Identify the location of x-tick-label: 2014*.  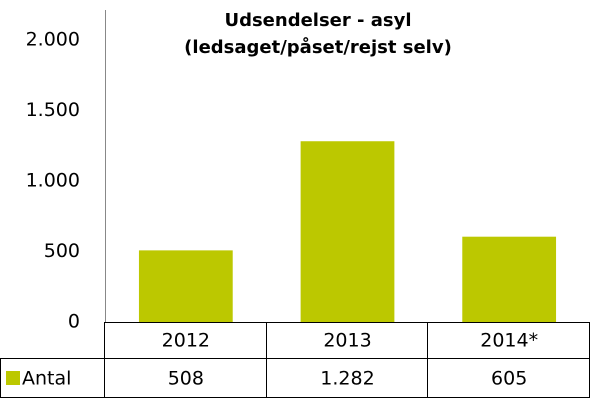
(509, 341).